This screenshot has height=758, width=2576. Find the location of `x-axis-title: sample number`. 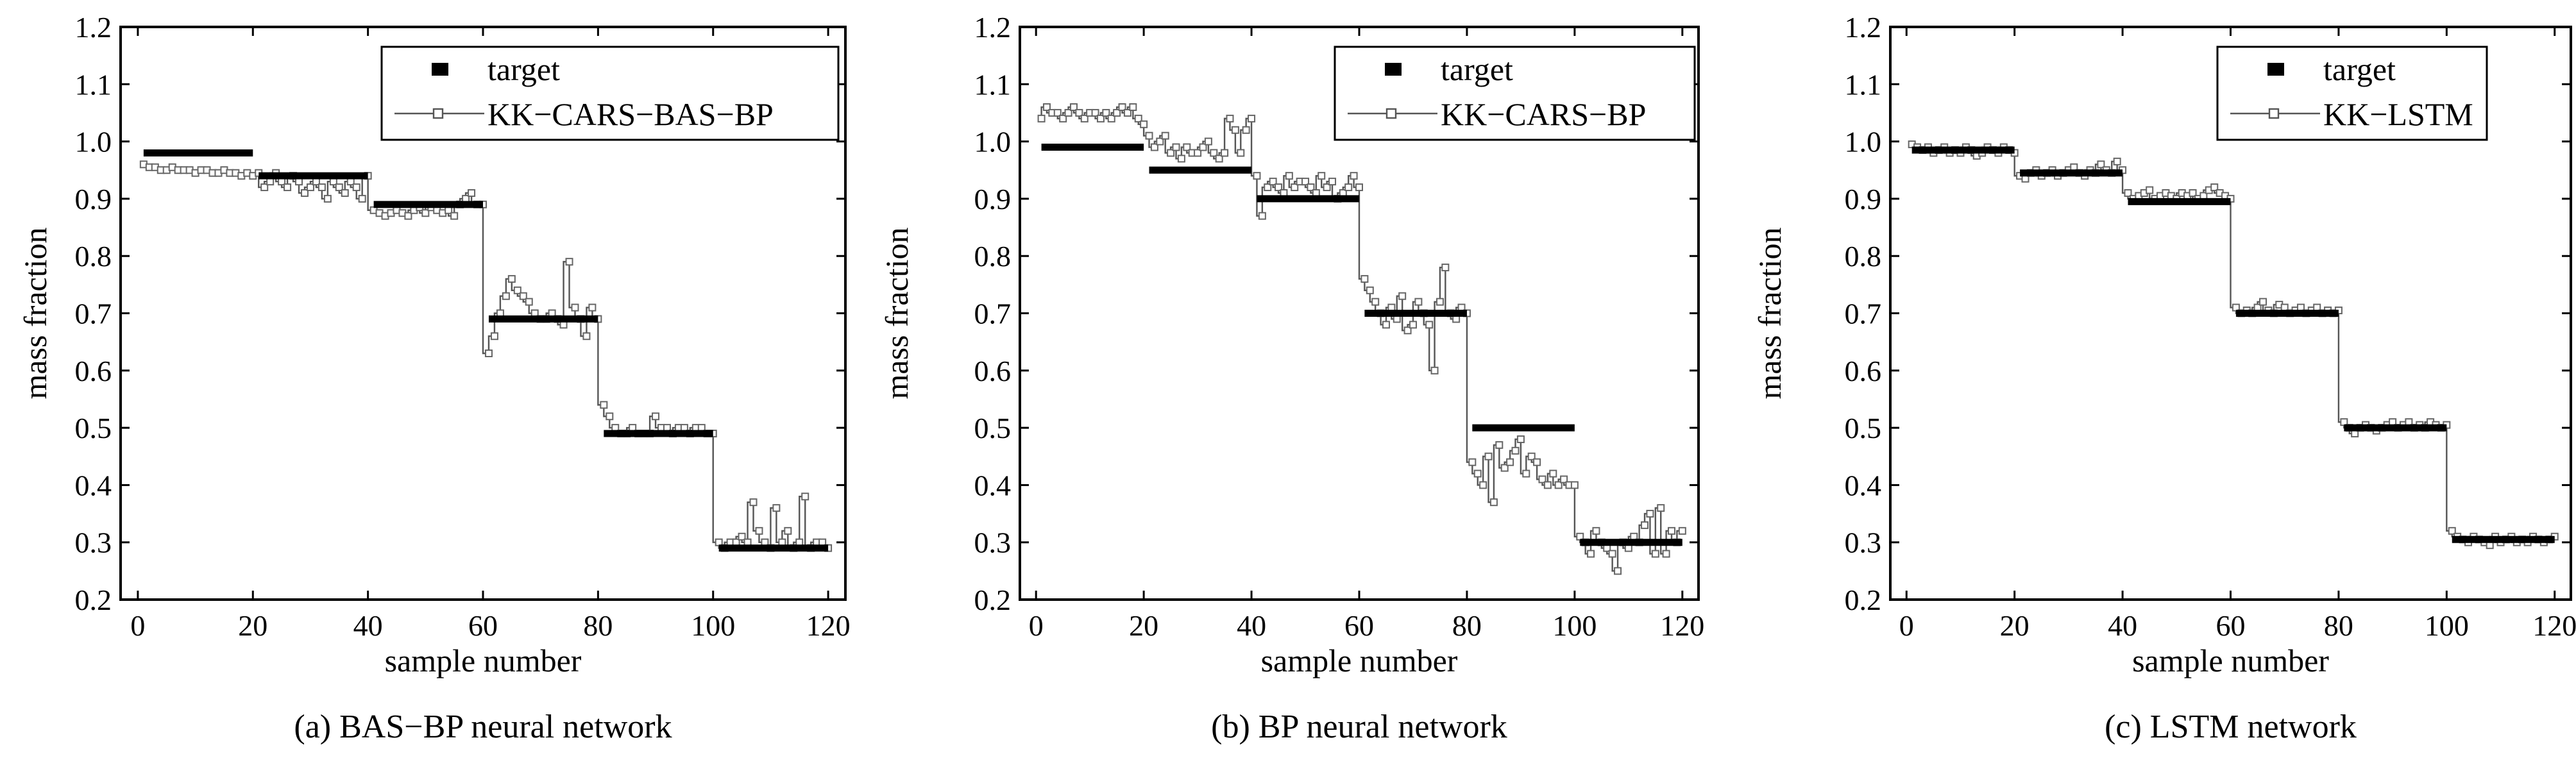

x-axis-title: sample number is located at coordinates (483, 660).